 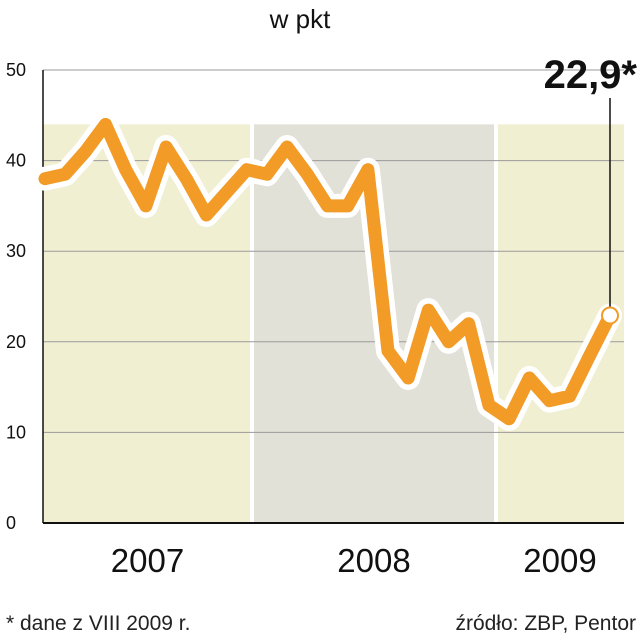 I want to click on year-label-2008: 2008, so click(x=373, y=560).